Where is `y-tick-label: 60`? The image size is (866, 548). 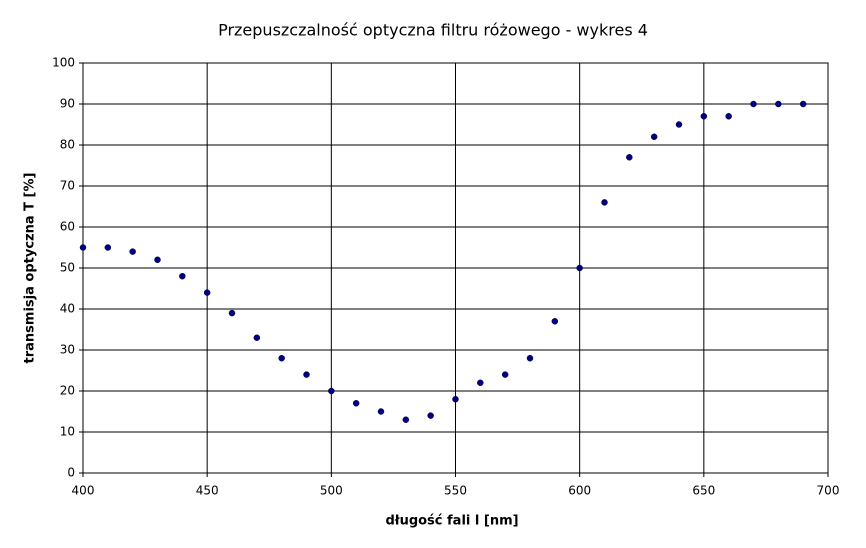 y-tick-label: 60 is located at coordinates (67, 227).